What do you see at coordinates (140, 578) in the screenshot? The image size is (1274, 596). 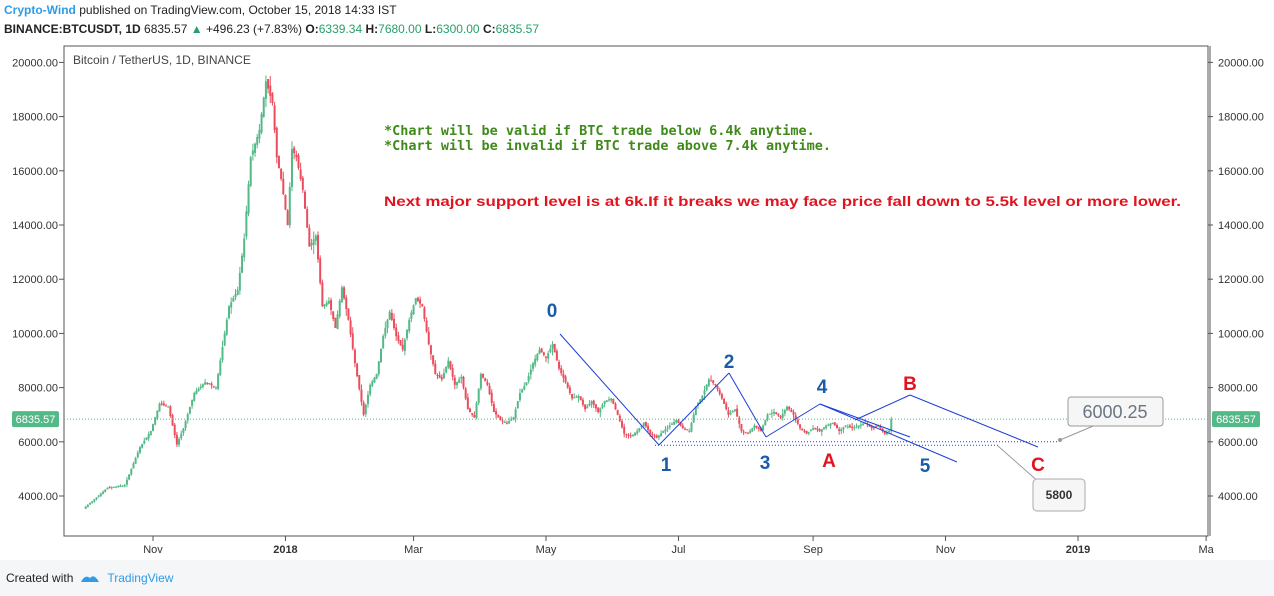 I see `tradingview-link: TradingView` at bounding box center [140, 578].